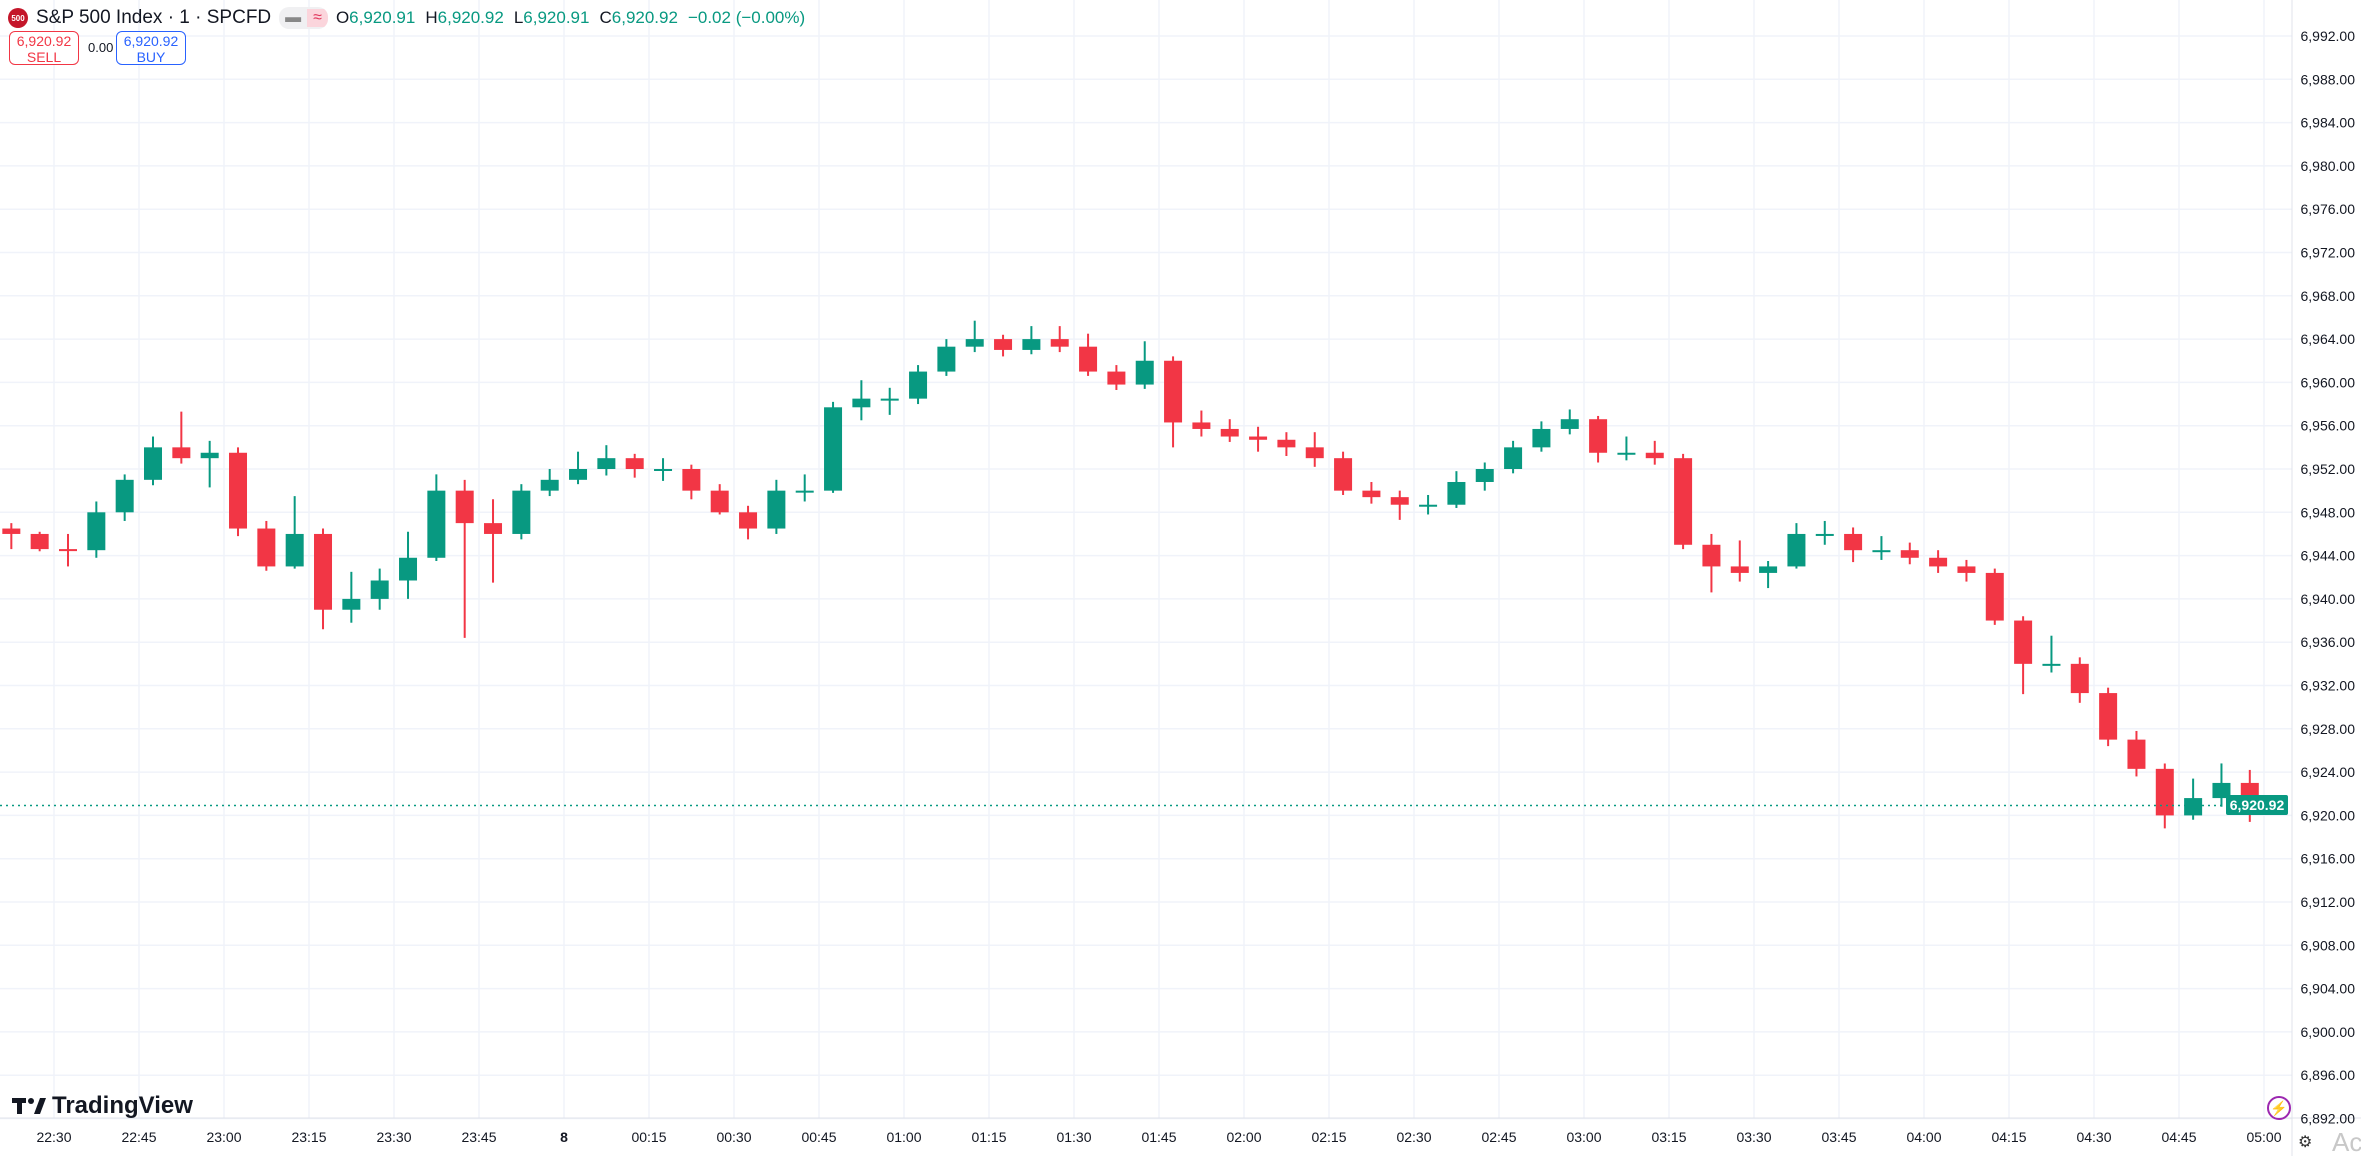 The image size is (2361, 1157). I want to click on time-tick-label: 03:00, so click(1583, 1137).